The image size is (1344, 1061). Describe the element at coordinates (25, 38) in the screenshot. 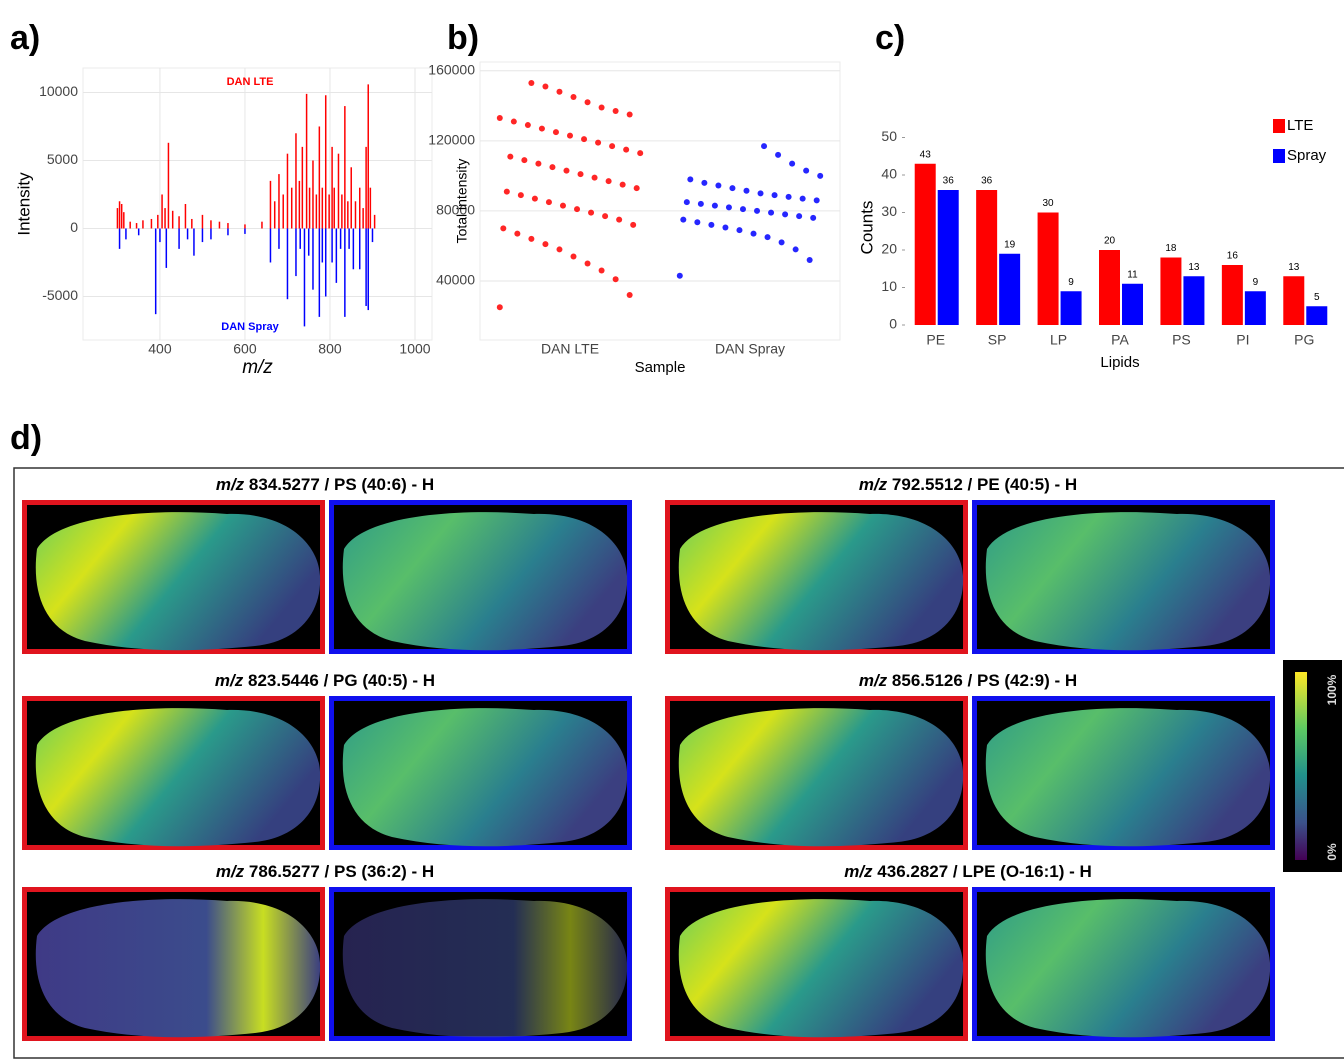

I see `panel-label: a)` at that location.